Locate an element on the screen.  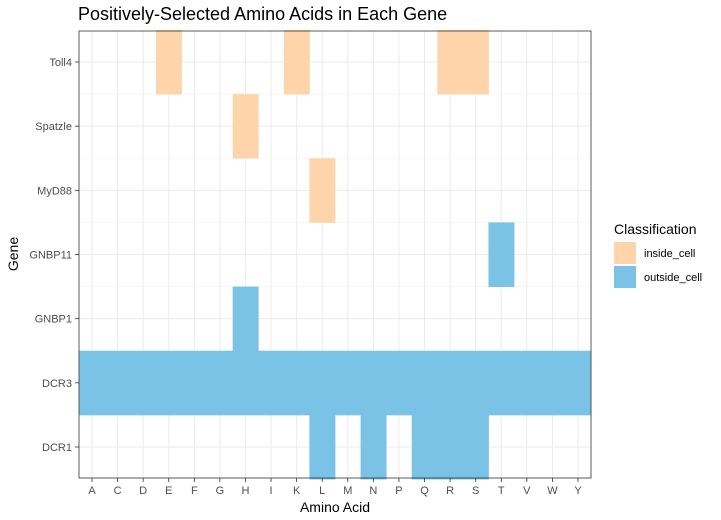
y-tick-label: MyD88 is located at coordinates (54, 191).